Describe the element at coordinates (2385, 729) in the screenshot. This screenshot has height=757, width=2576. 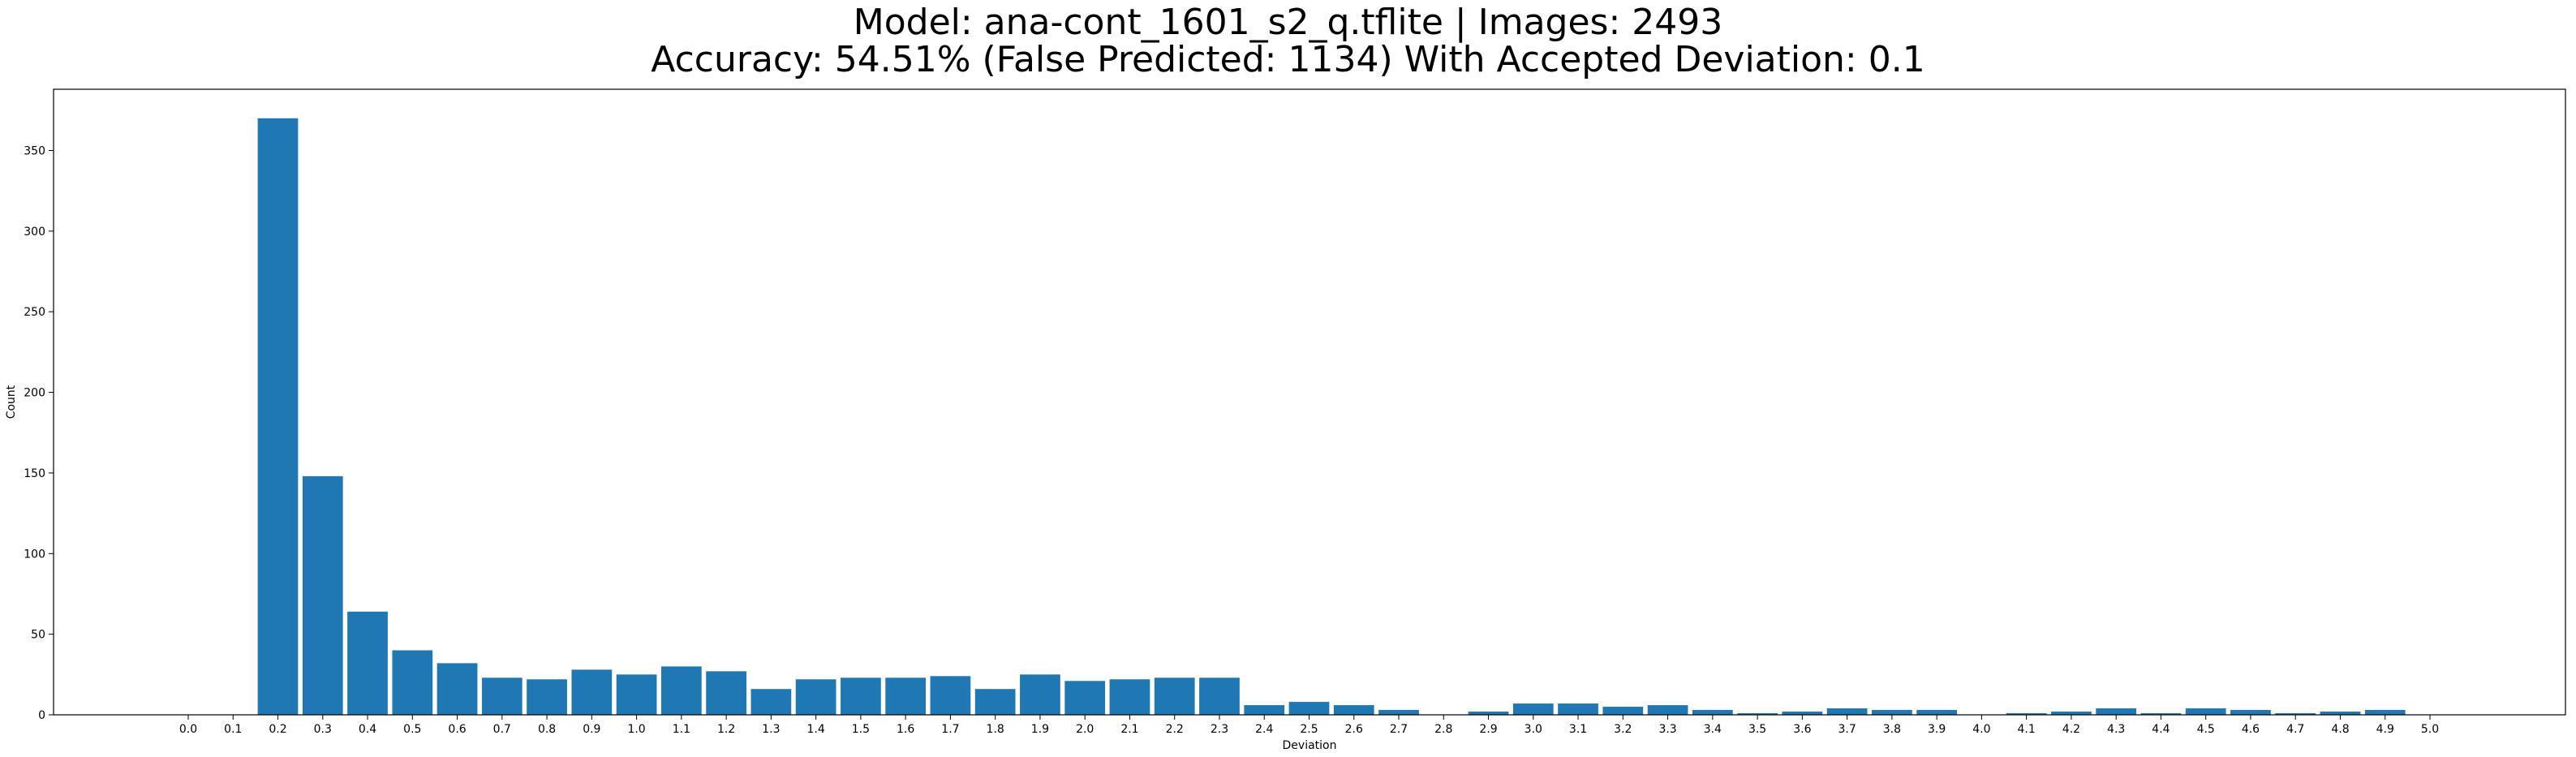
I see `x-tick-label: 4.9` at that location.